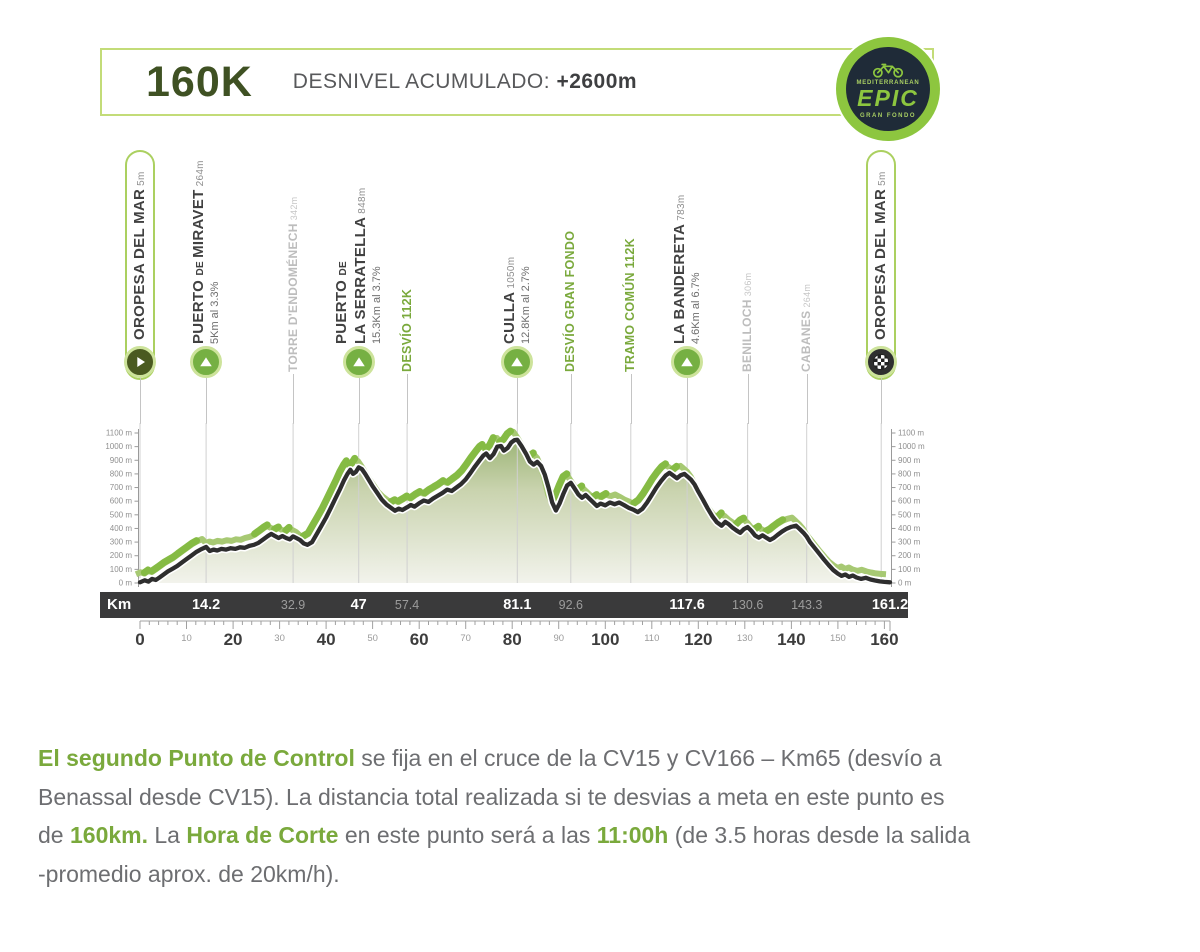  I want to click on waypoint-text: DESVÍO 112K, so click(406, 330).